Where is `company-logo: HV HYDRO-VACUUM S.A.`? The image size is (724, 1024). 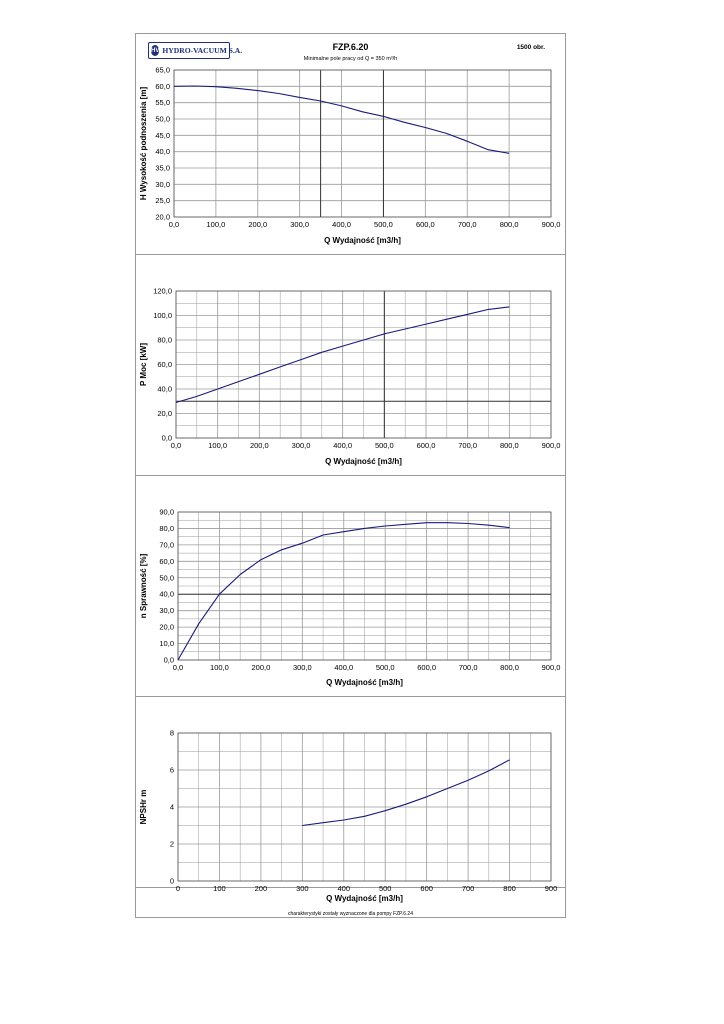 company-logo: HV HYDRO-VACUUM S.A. is located at coordinates (195, 50).